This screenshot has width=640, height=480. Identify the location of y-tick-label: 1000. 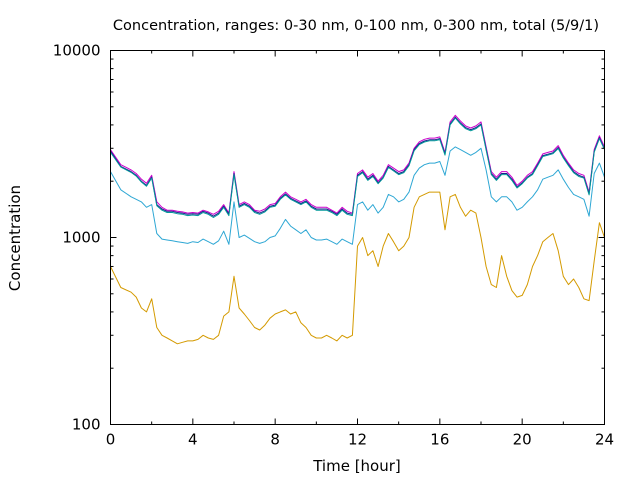
(81, 238).